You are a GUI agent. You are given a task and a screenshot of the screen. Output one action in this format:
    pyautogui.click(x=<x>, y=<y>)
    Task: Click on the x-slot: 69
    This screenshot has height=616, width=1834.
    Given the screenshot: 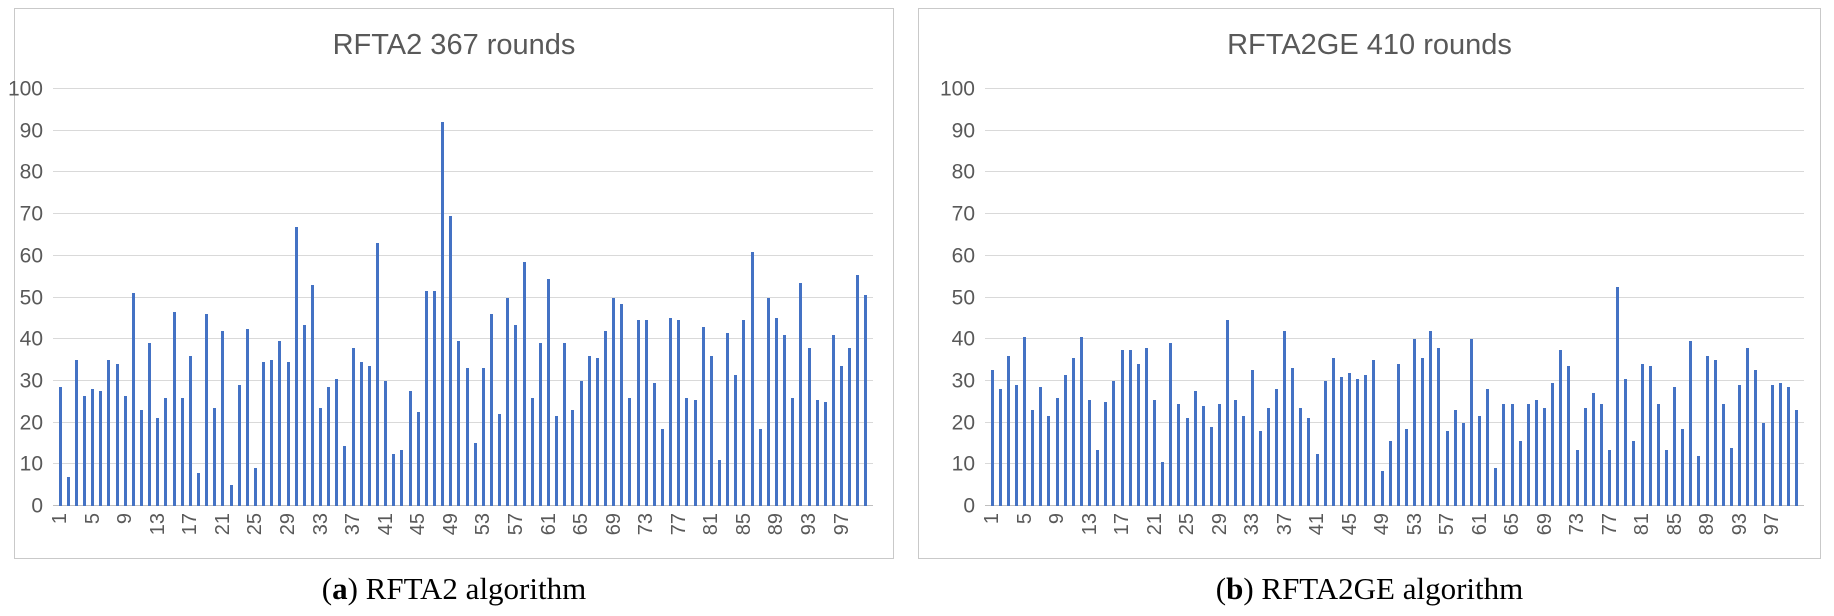 What is the action you would take?
    pyautogui.click(x=1545, y=532)
    